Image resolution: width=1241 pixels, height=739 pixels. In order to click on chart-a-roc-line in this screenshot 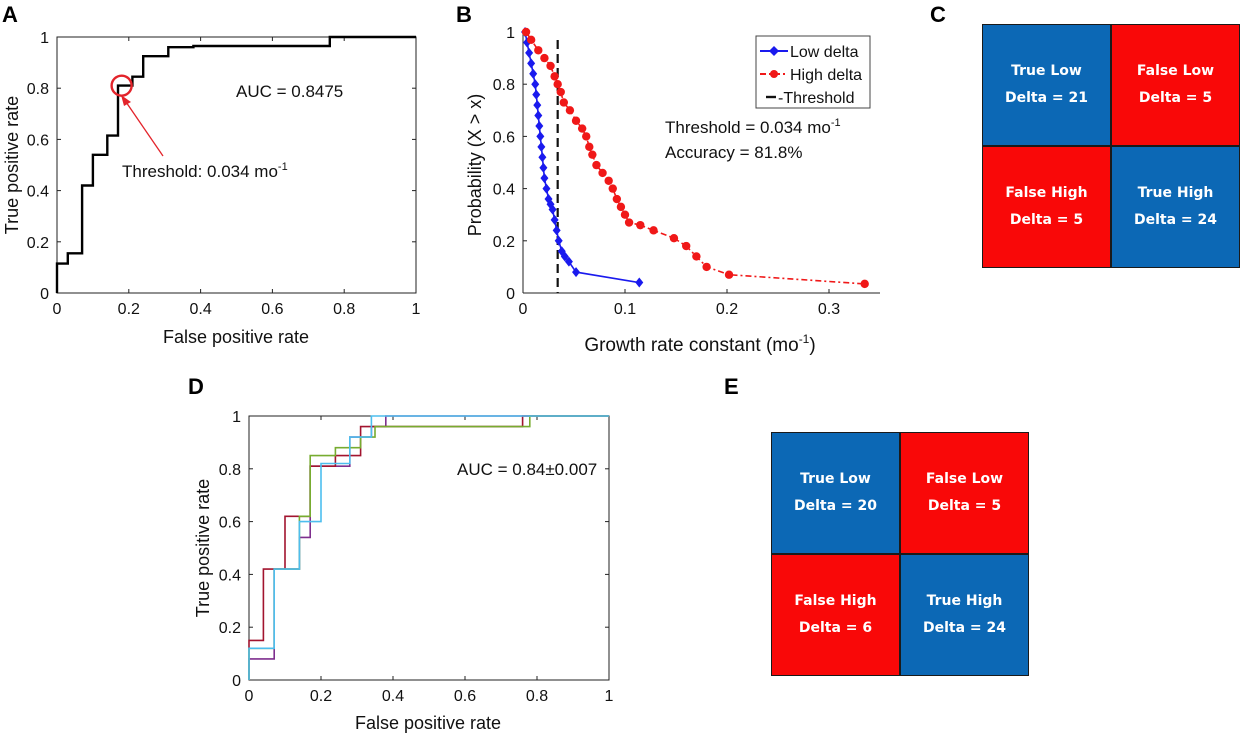, I will do `click(235, 164)`.